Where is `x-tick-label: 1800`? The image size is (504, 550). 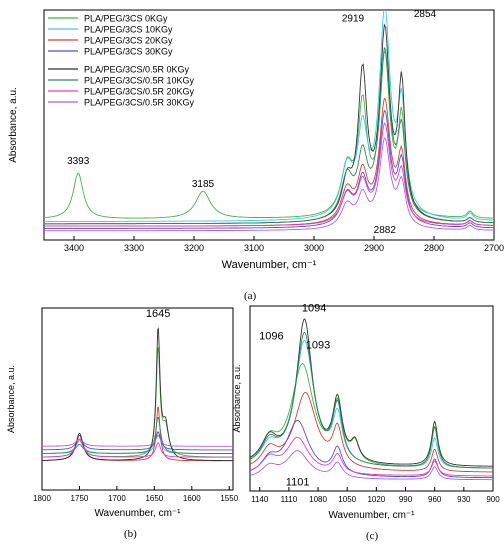
x-tick-label: 1800 is located at coordinates (42, 498).